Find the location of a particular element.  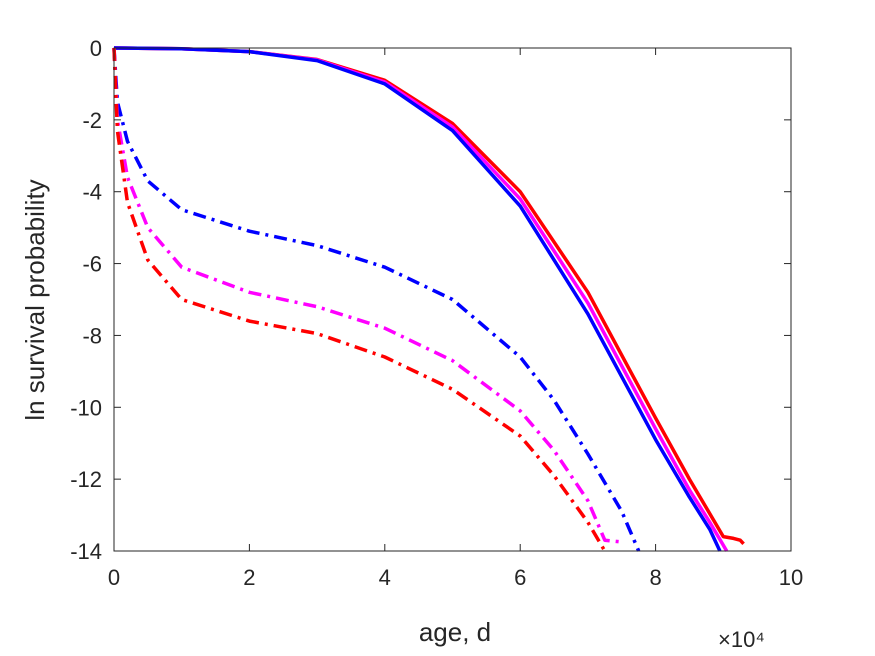

y-tick-label: -14 is located at coordinates (86, 551).